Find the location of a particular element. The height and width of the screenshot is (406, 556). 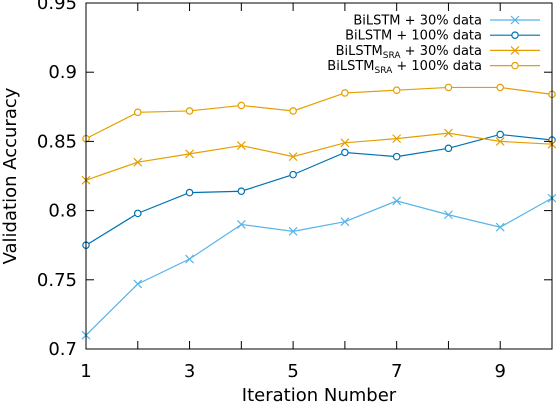

y-axis-title: Validation Accuracy is located at coordinates (10, 175).